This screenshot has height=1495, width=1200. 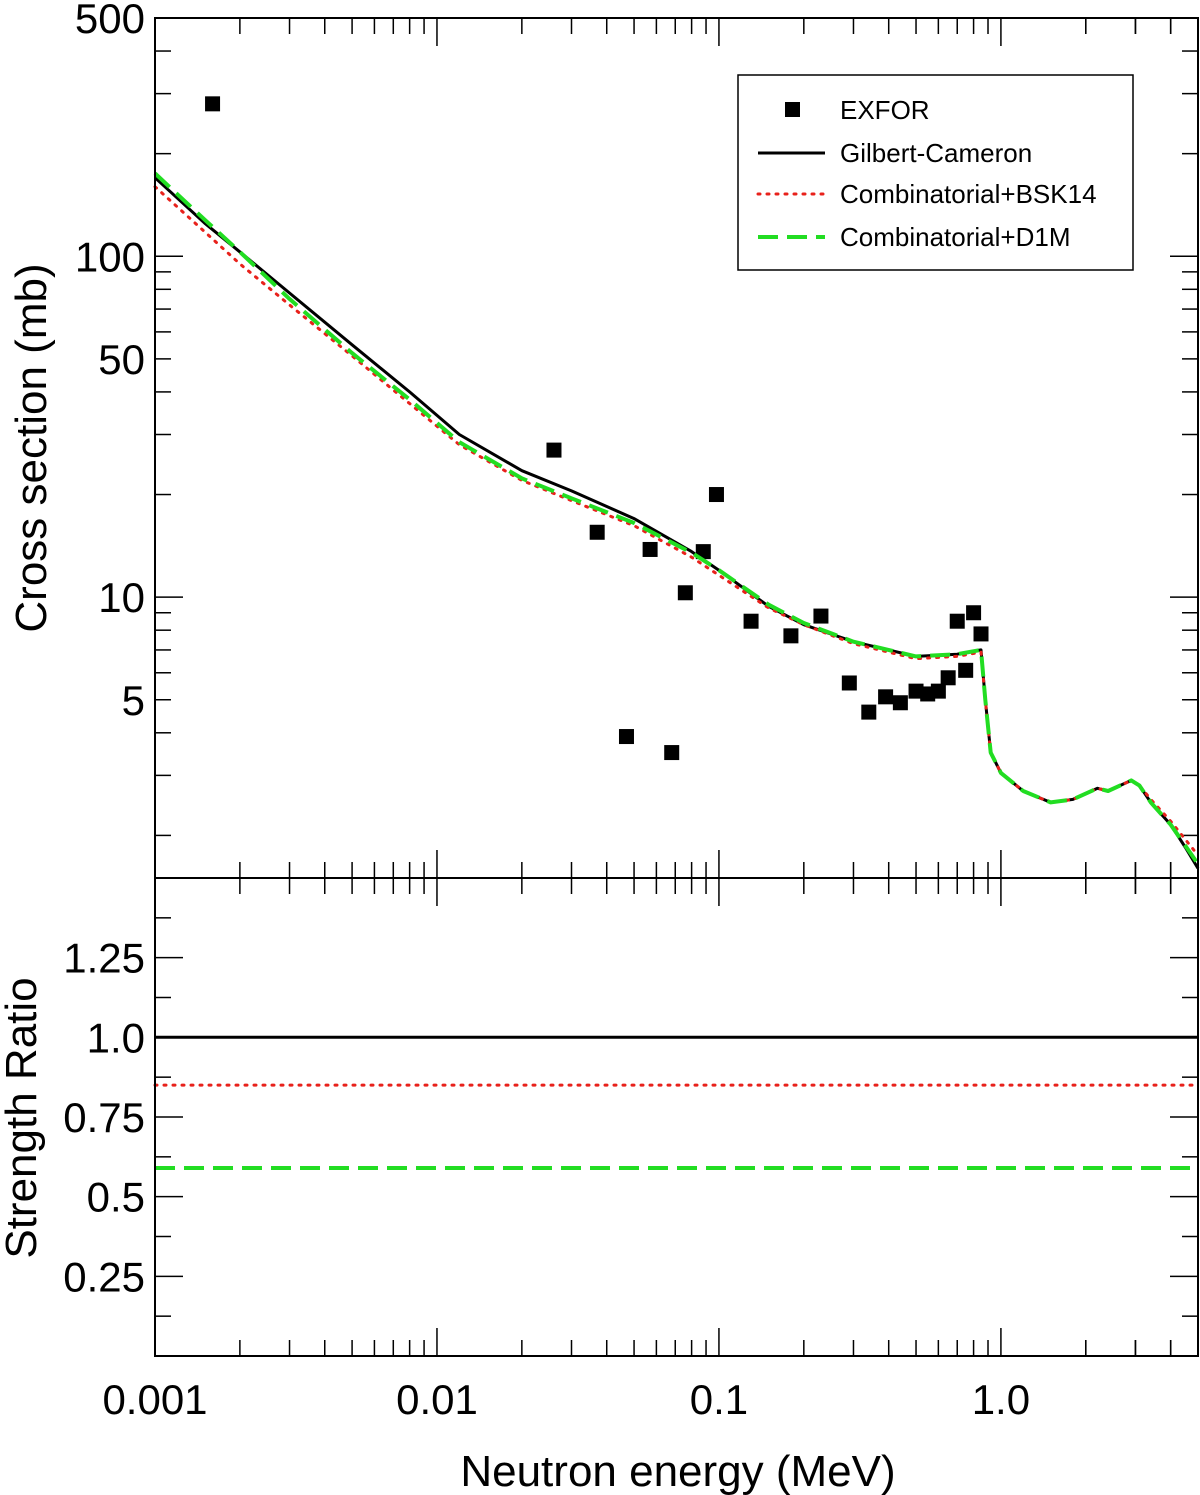 What do you see at coordinates (31, 447) in the screenshot?
I see `top-y-axis-title: Cross section (mb)` at bounding box center [31, 447].